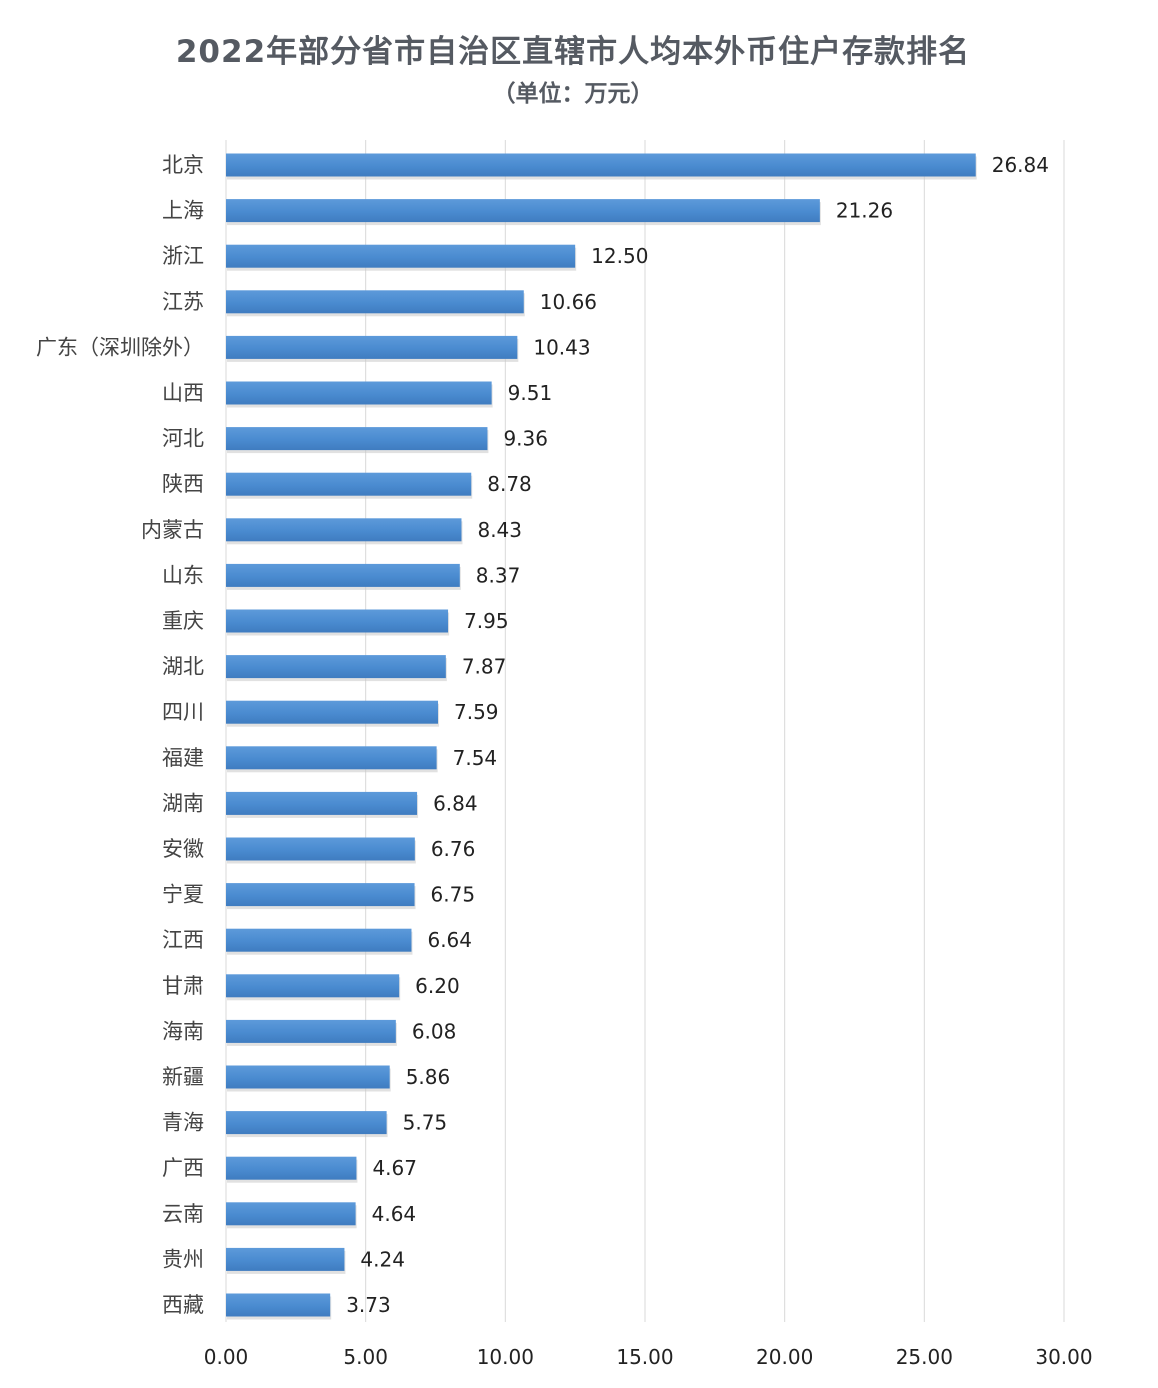 The width and height of the screenshot is (1158, 1388). What do you see at coordinates (183, 803) in the screenshot?
I see `category-label: 湖南` at bounding box center [183, 803].